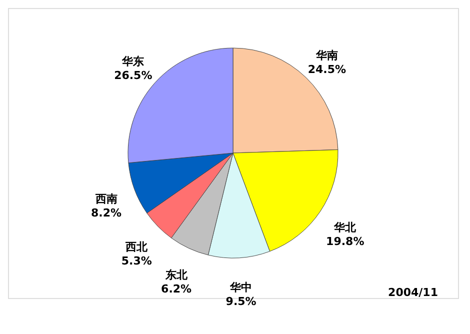  Describe the element at coordinates (106, 199) in the screenshot. I see `slice-label: 西南` at that location.